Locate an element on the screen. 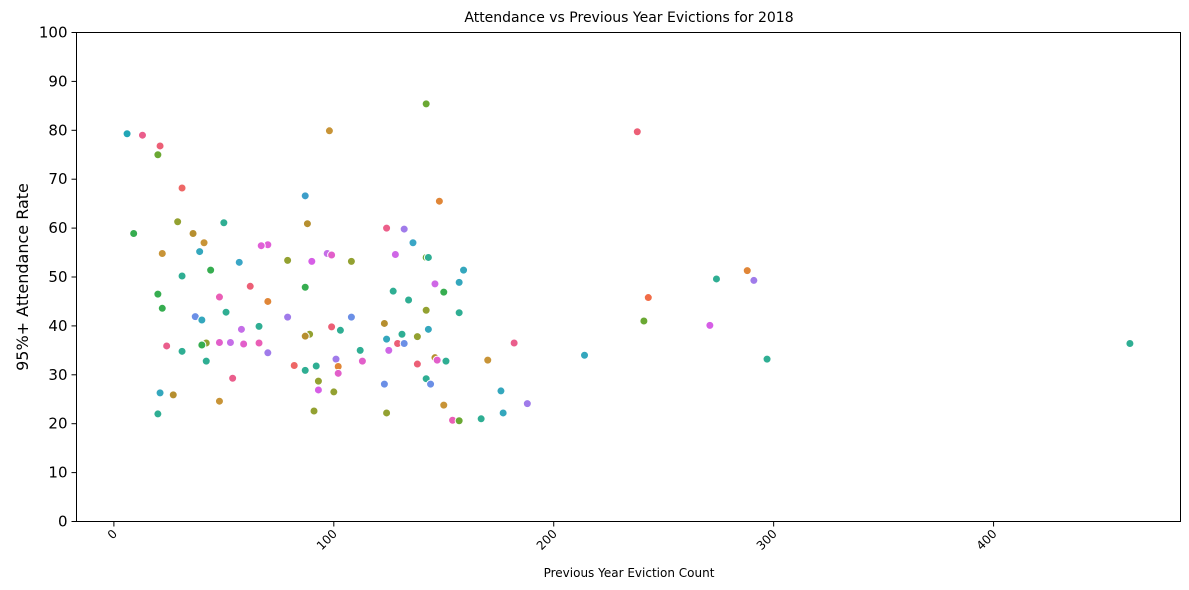 The image size is (1189, 590). x-tick-label: 100 is located at coordinates (327, 540).